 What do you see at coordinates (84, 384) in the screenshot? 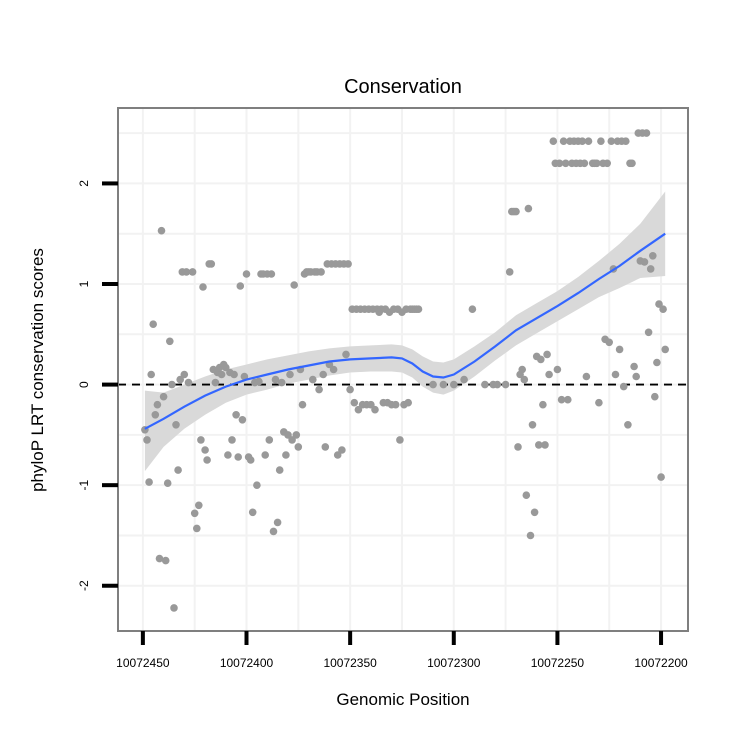
I see `y-tick-label: 0` at bounding box center [84, 384].